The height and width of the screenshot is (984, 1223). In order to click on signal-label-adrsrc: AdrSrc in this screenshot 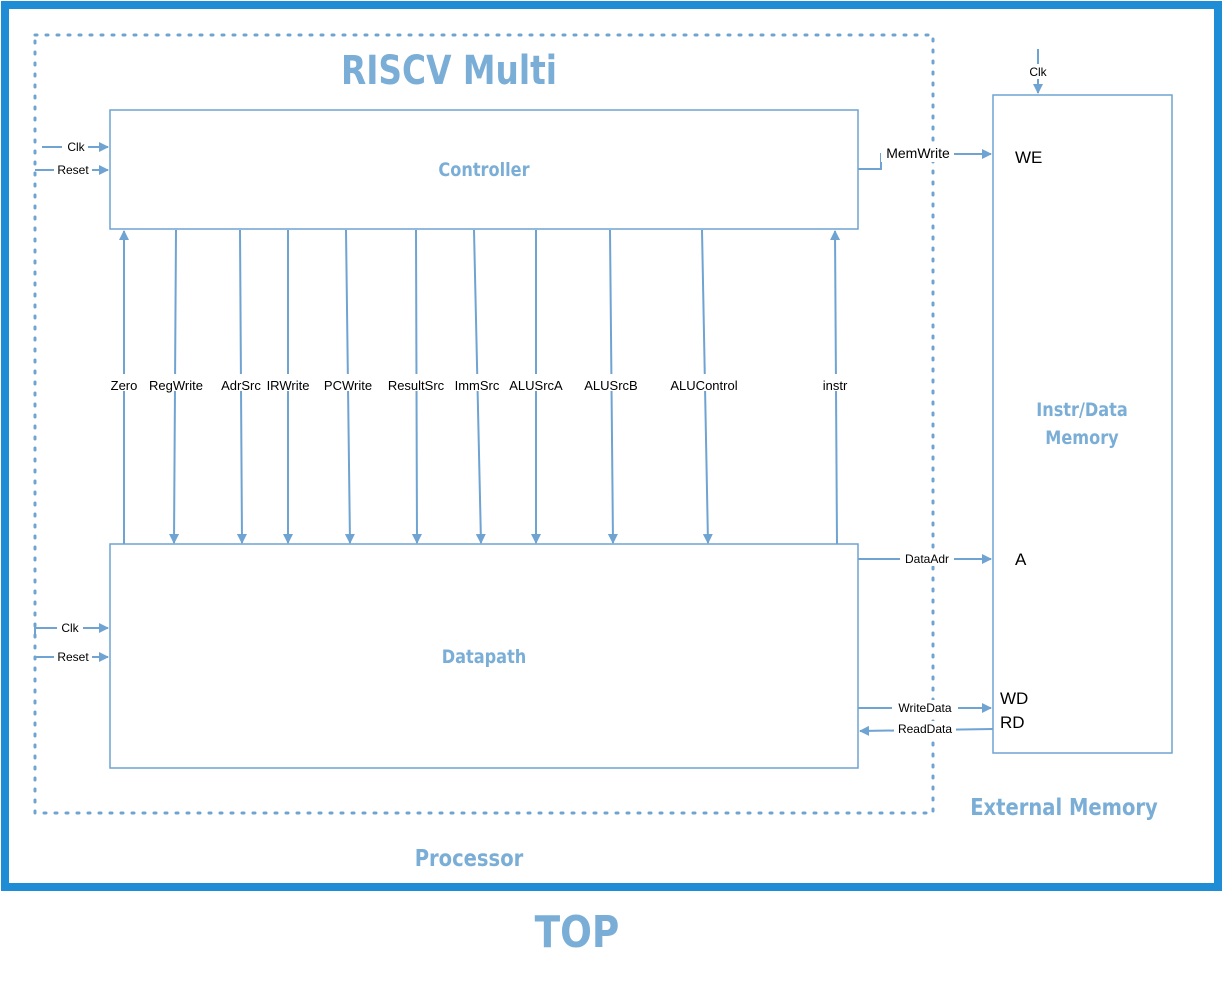, I will do `click(241, 385)`.